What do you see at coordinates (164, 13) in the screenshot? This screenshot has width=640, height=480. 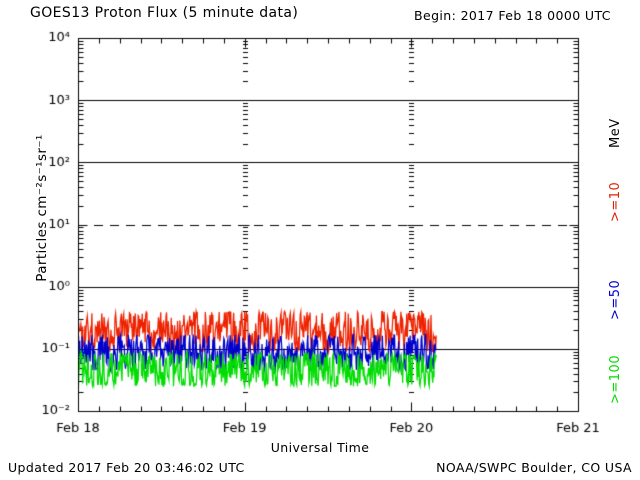 I see `page-title: GOES13 Proton Flux (5 minute data)` at bounding box center [164, 13].